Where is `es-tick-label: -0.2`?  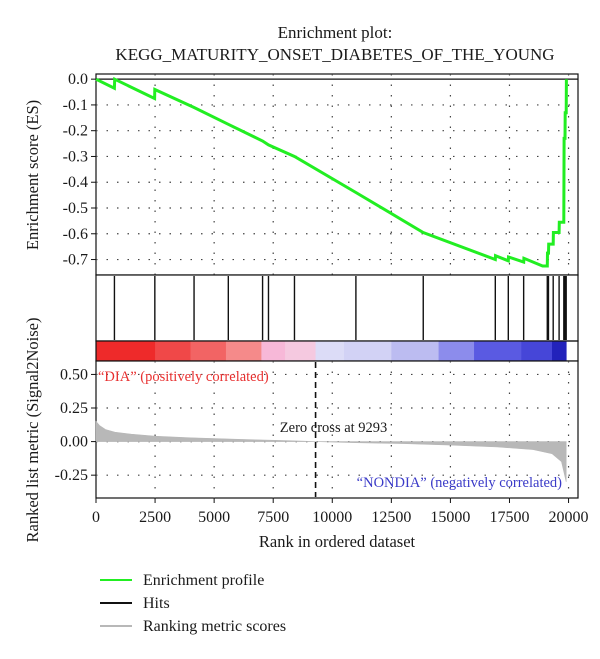
es-tick-label: -0.2 is located at coordinates (75, 131).